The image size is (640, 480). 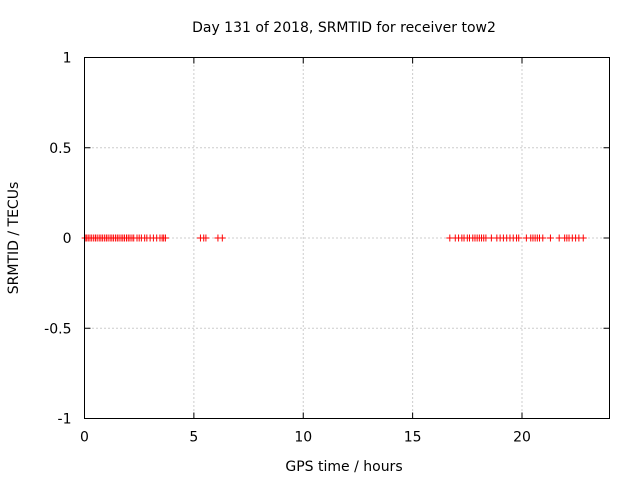 What do you see at coordinates (67, 239) in the screenshot?
I see `y-tick-label: 0` at bounding box center [67, 239].